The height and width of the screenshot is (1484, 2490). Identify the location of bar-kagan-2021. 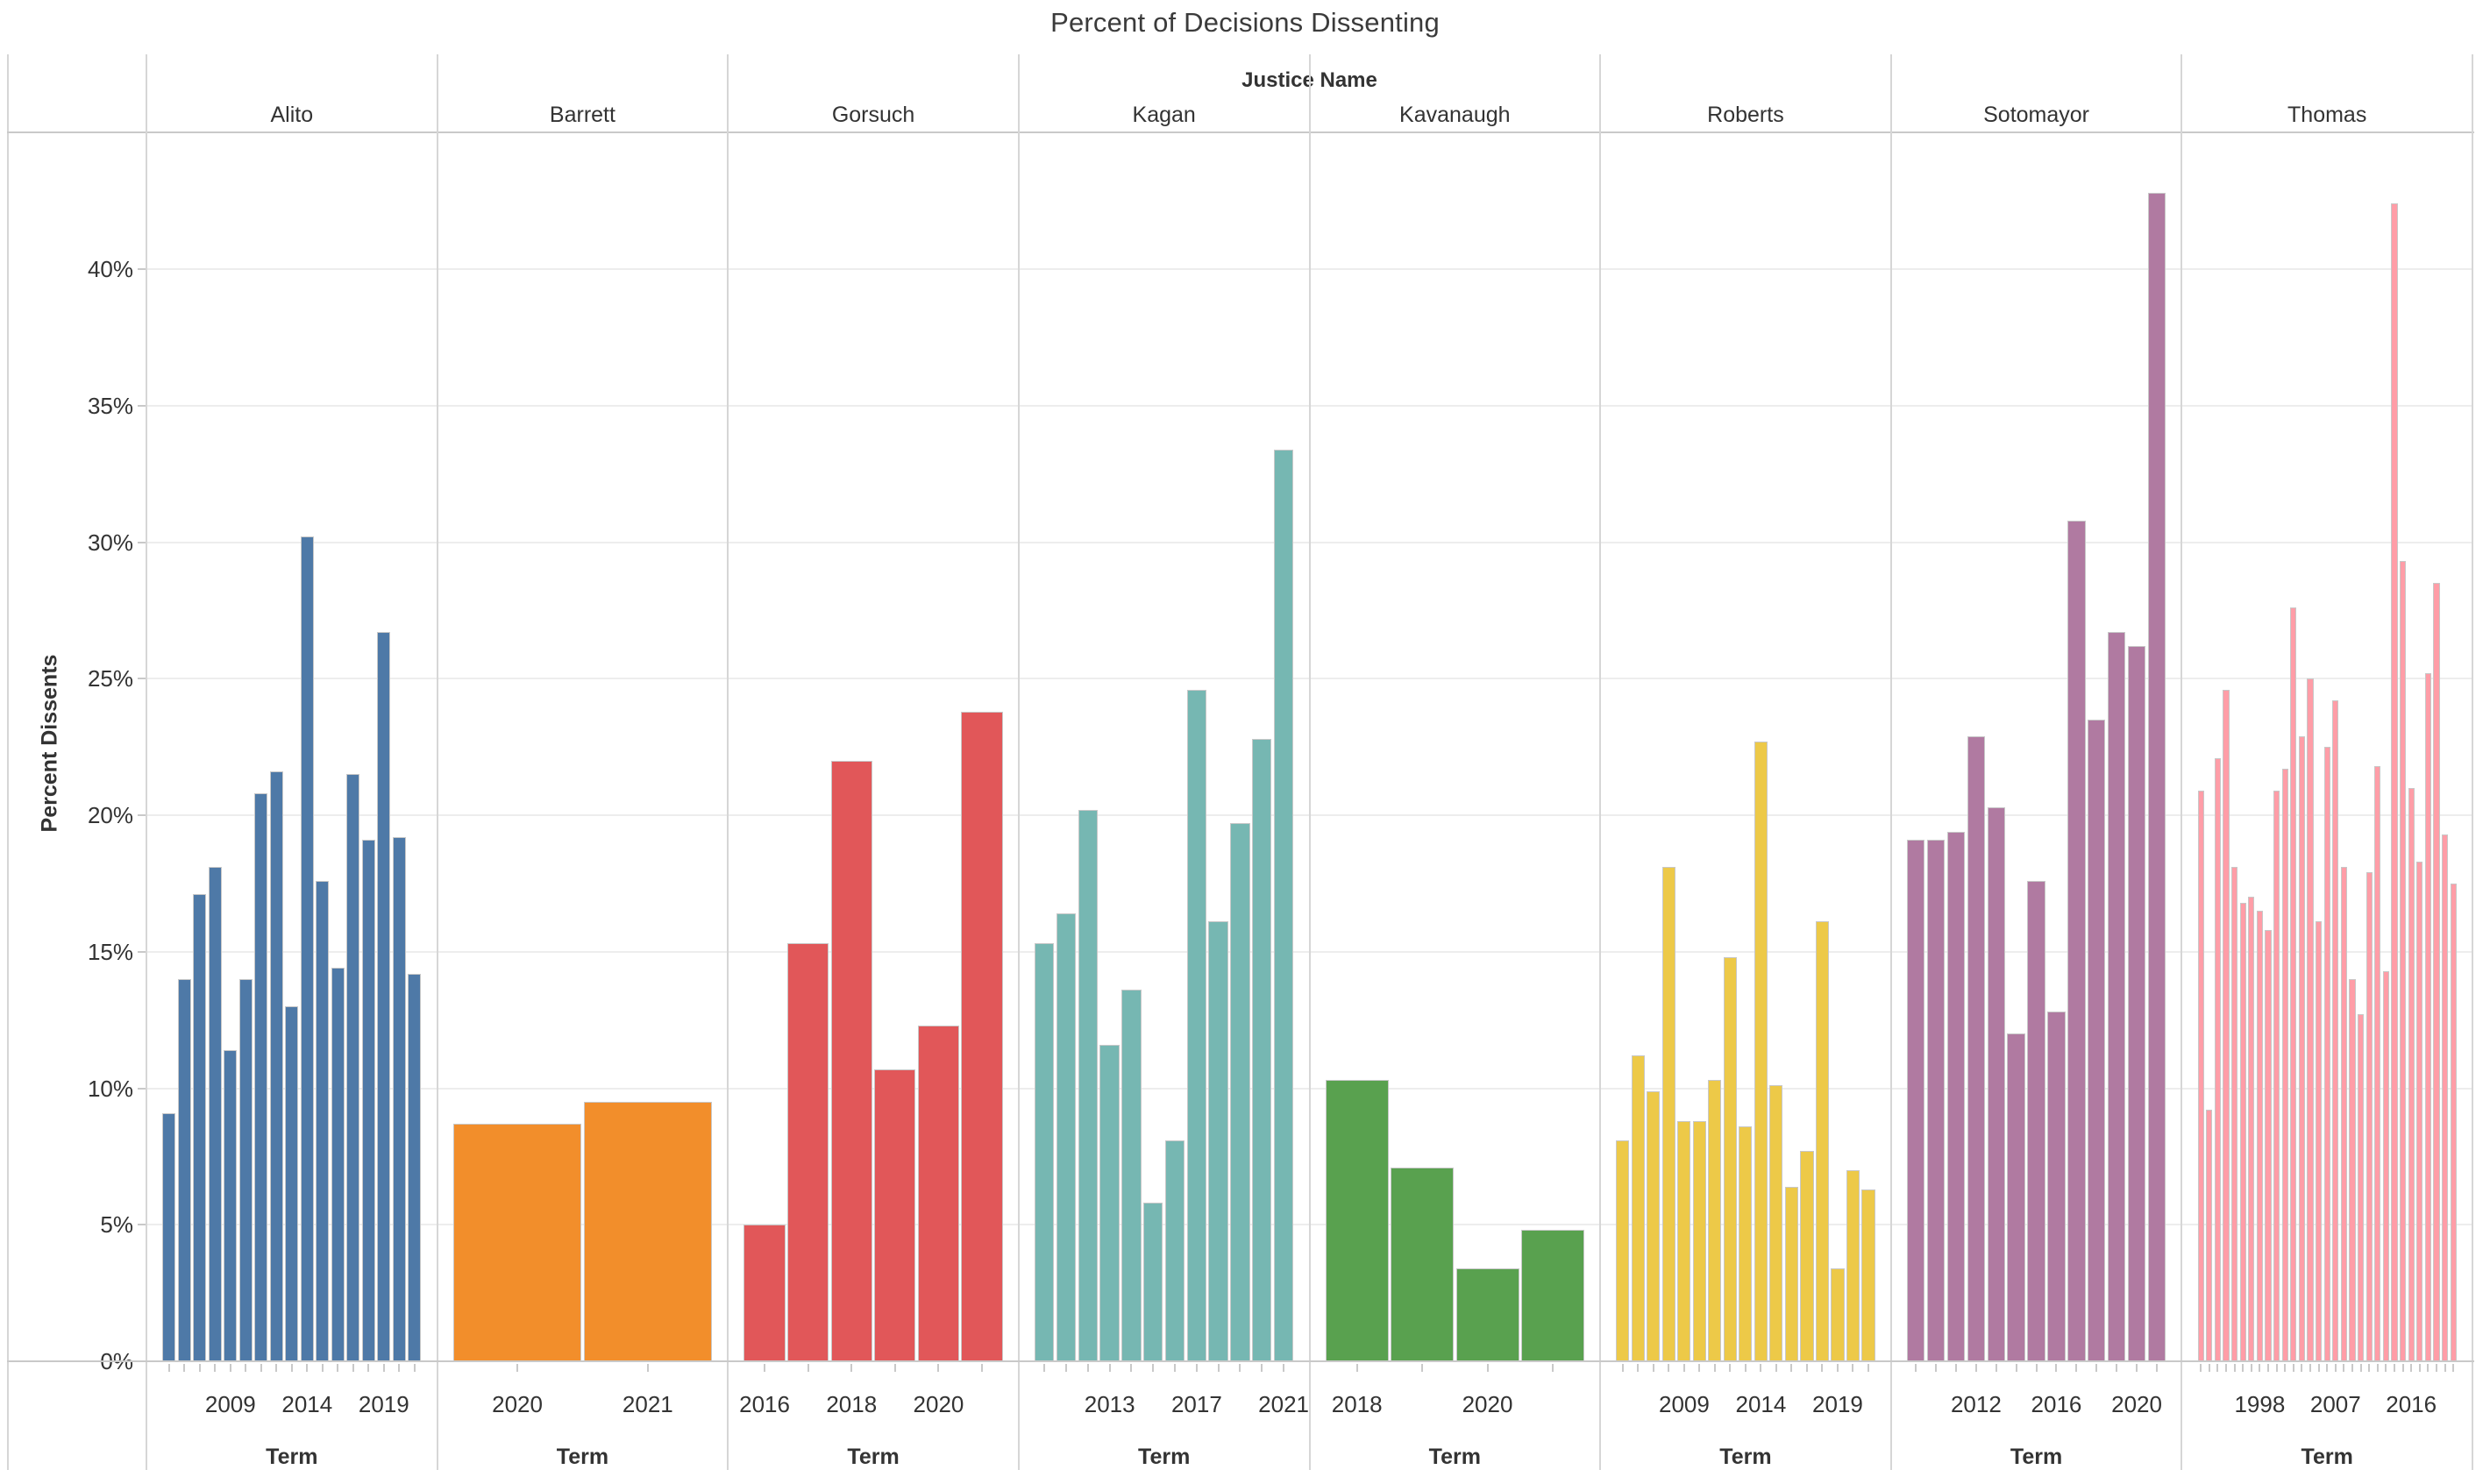
(1283, 905).